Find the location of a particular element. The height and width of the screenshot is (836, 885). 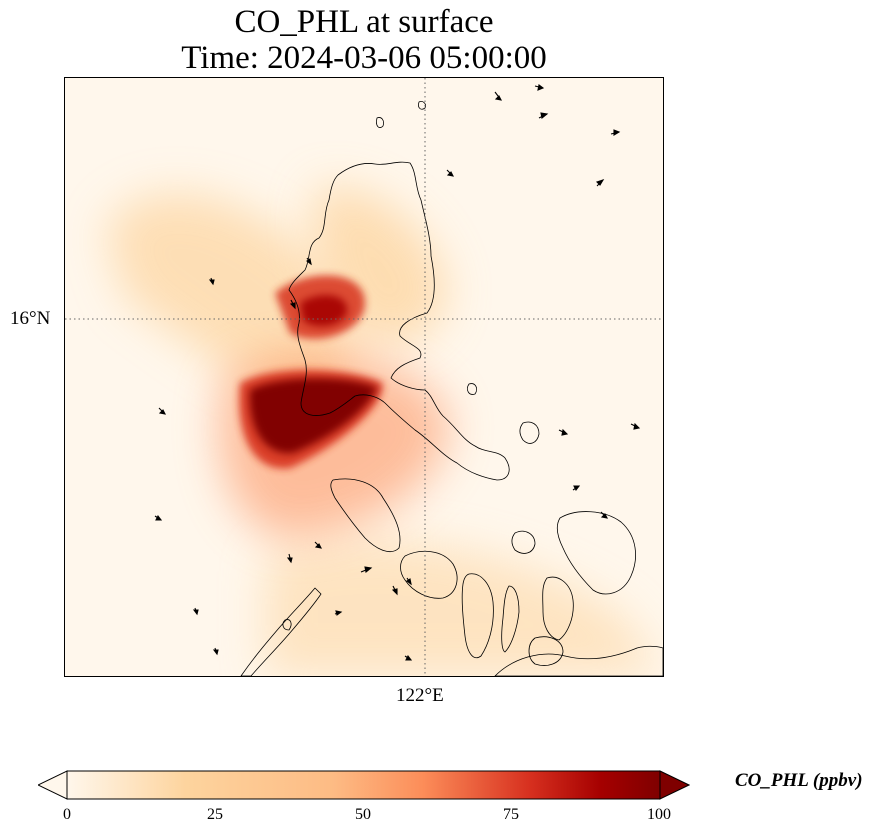

masbate-coastline is located at coordinates (523, 542).